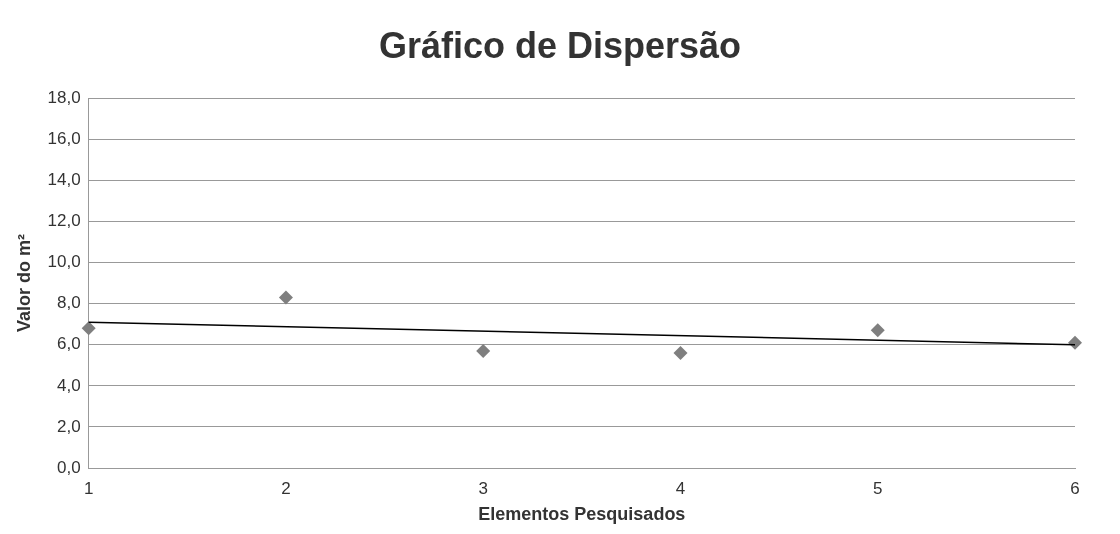  What do you see at coordinates (582, 514) in the screenshot?
I see `x-axis-title: Elementos Pesquisados` at bounding box center [582, 514].